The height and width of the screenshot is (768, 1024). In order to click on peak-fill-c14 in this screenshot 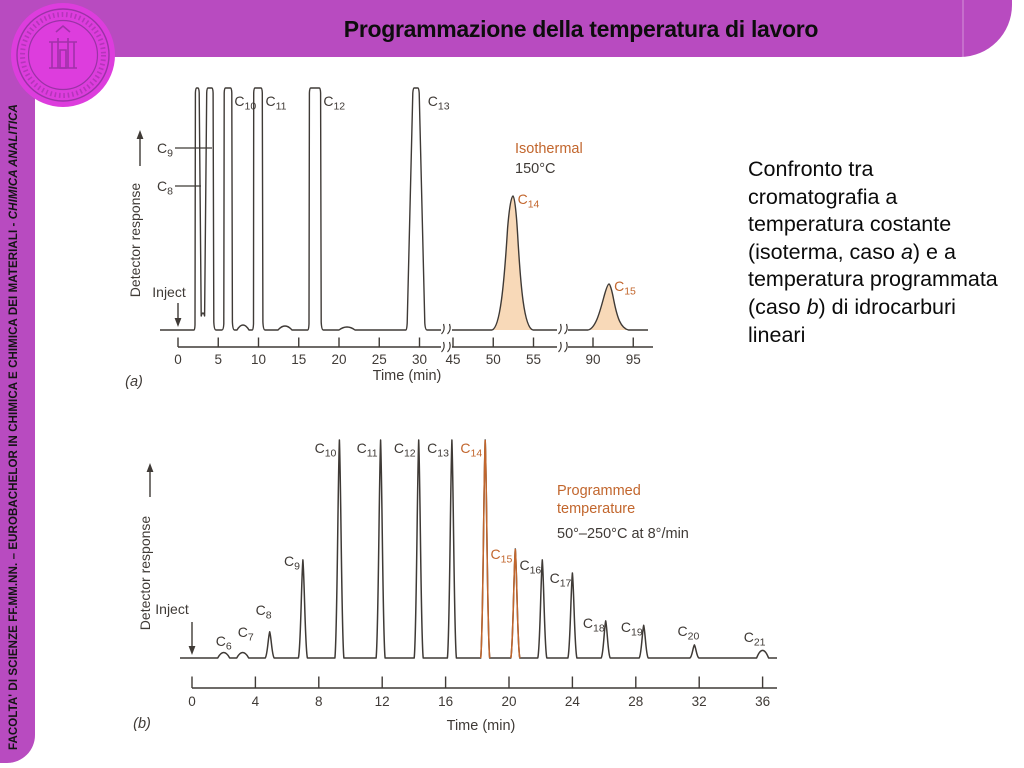, I will do `click(512, 263)`.